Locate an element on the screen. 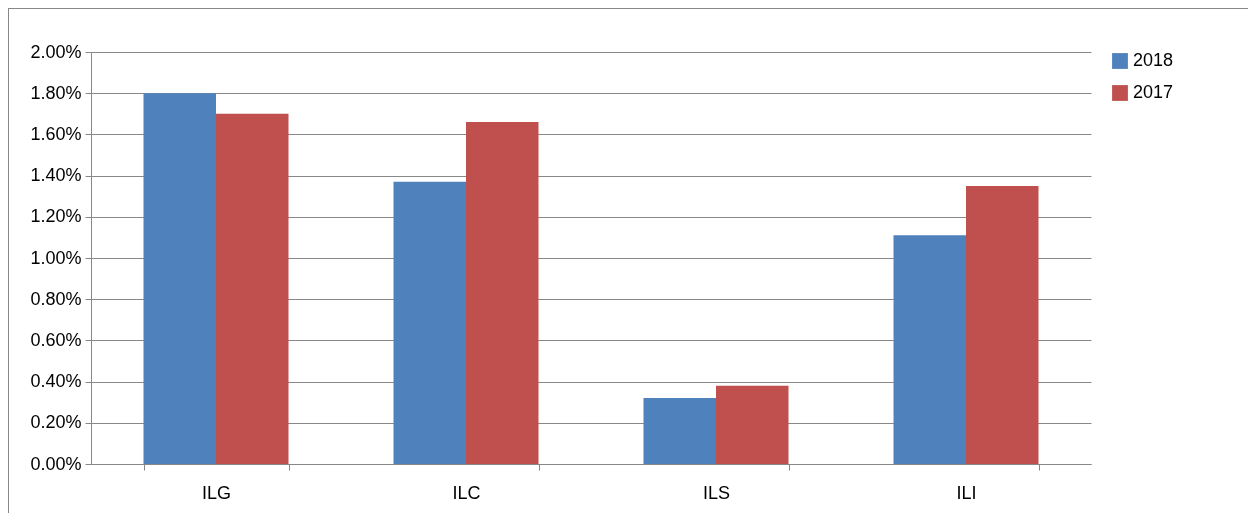 The height and width of the screenshot is (516, 1252). y-tick-label: 0.40% is located at coordinates (56, 381).